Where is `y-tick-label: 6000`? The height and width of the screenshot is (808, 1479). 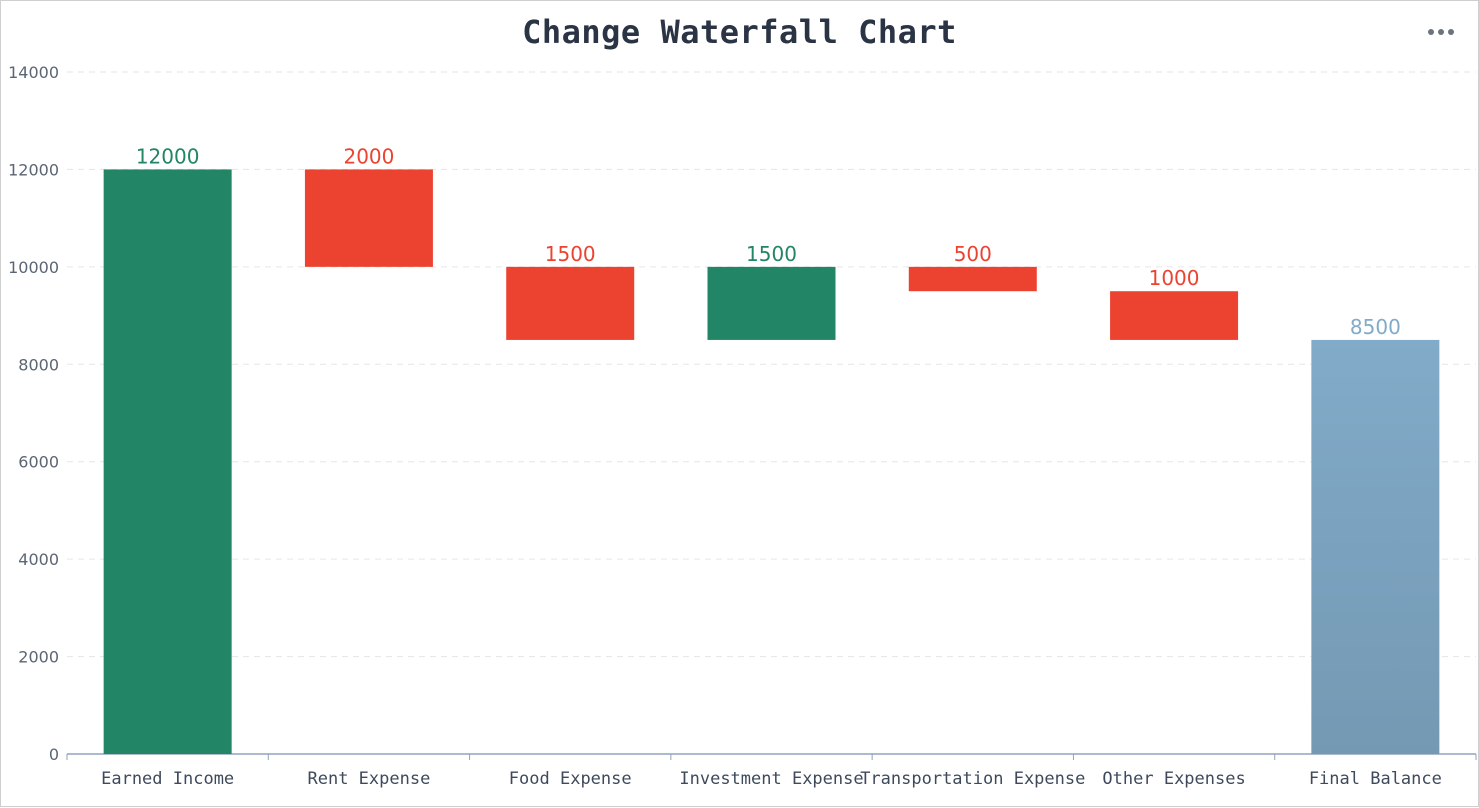
y-tick-label: 6000 is located at coordinates (38, 462).